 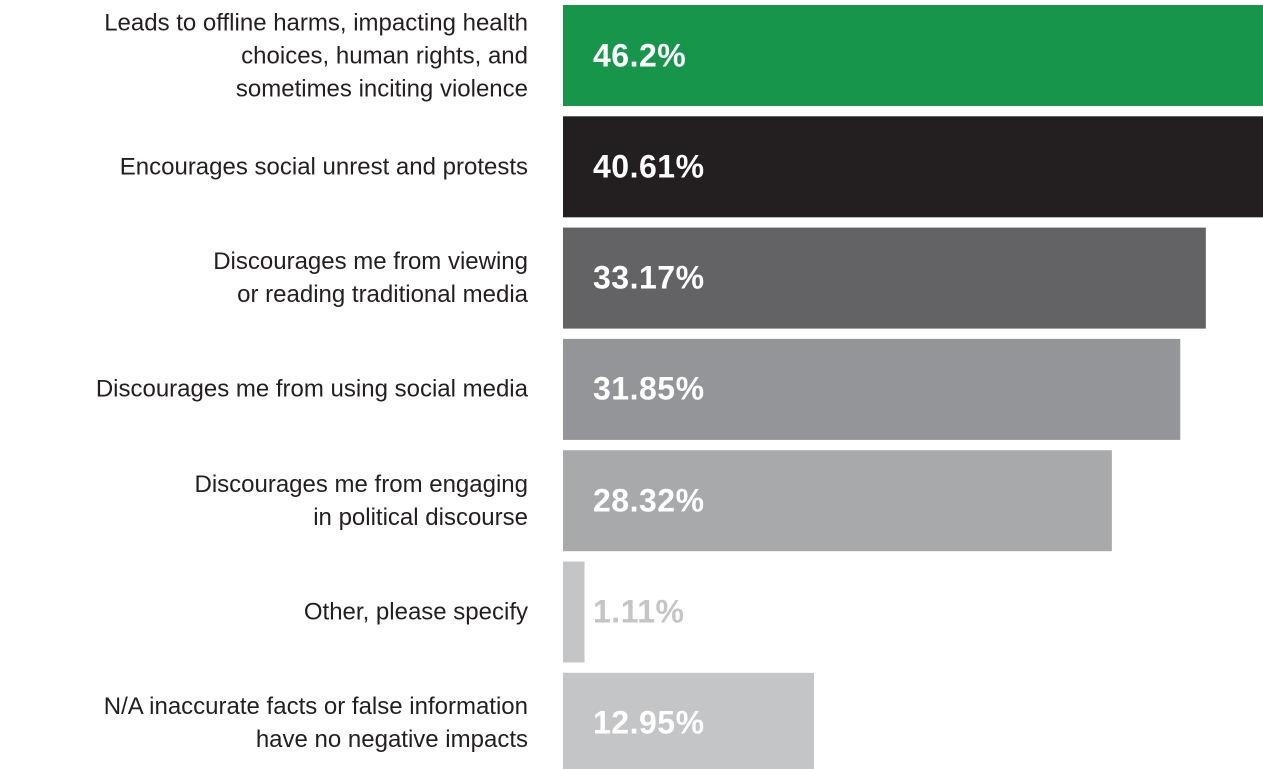 What do you see at coordinates (649, 722) in the screenshot?
I see `value-label: 12.95%` at bounding box center [649, 722].